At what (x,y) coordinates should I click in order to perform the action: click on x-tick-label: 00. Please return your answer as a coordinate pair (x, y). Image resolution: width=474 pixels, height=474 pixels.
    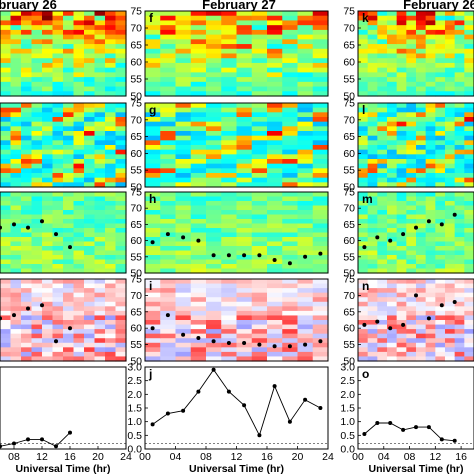
    Looking at the image, I should click on (358, 457).